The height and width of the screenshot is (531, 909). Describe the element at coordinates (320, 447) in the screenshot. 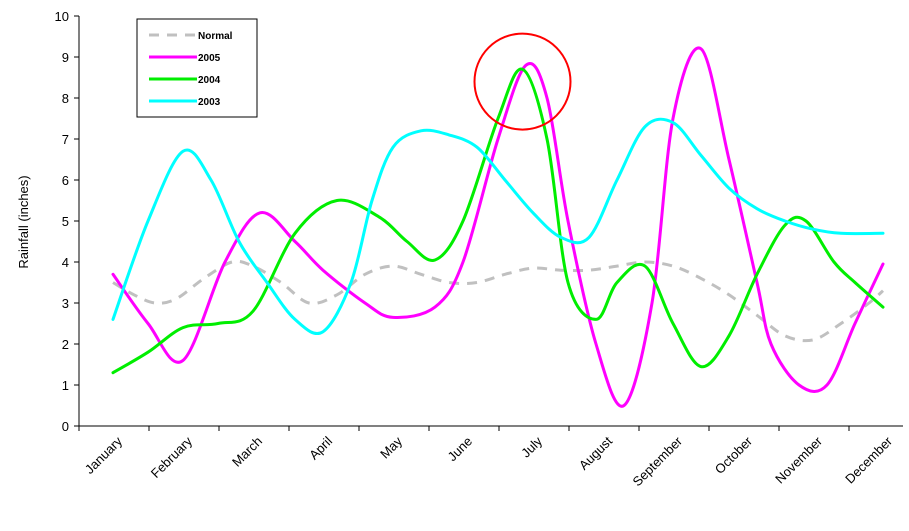

I see `x-tick-label: April` at that location.